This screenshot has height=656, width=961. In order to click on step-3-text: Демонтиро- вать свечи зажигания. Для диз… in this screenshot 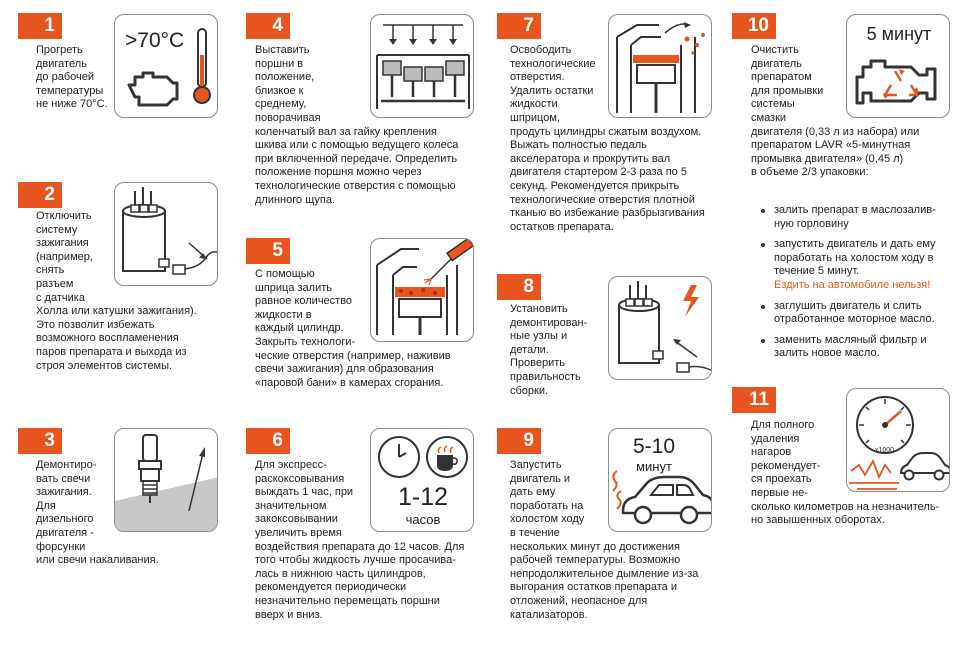, I will do `click(97, 513)`.